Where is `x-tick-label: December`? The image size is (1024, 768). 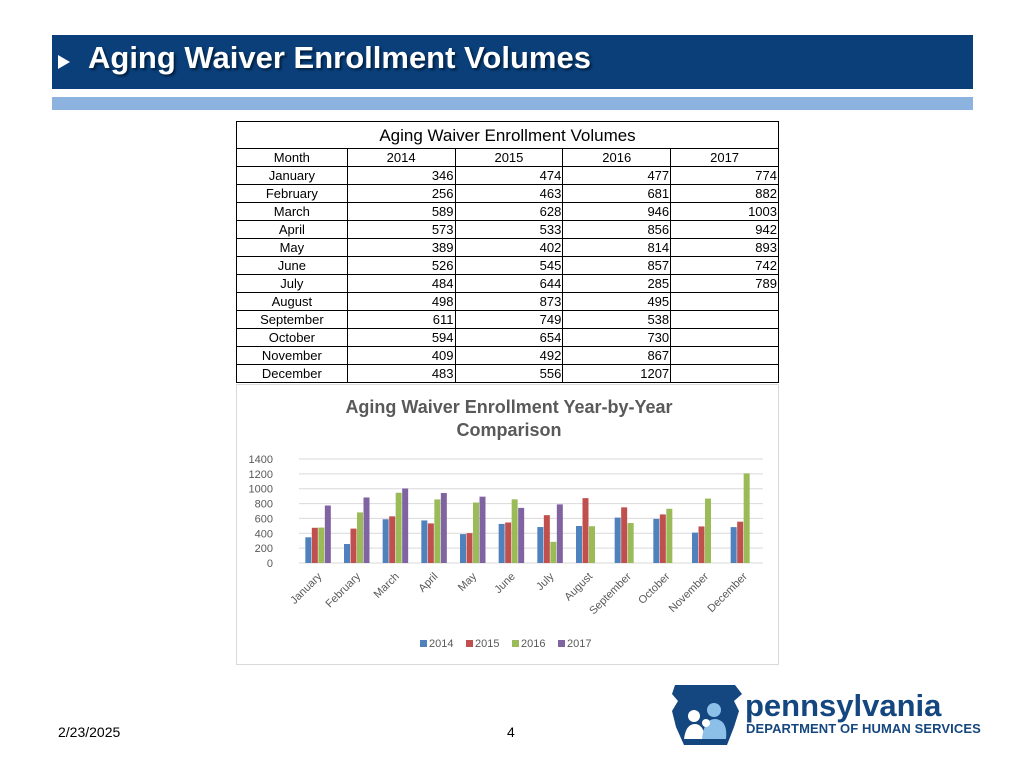
x-tick-label: December is located at coordinates (727, 592).